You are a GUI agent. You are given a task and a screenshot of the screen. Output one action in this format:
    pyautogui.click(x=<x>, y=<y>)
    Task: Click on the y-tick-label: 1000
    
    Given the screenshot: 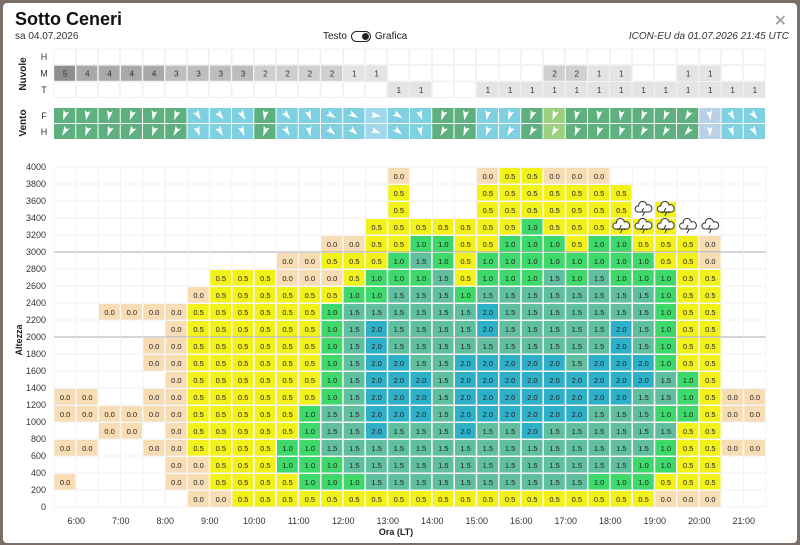 What is the action you would take?
    pyautogui.click(x=36, y=422)
    